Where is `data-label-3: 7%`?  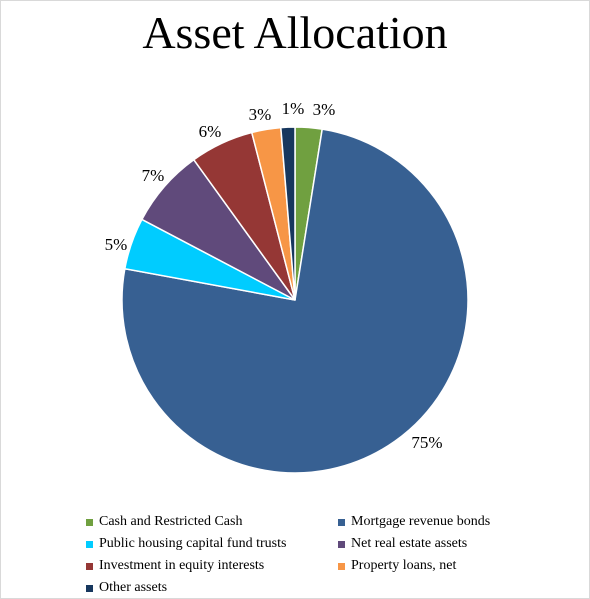
data-label-3: 7% is located at coordinates (153, 175).